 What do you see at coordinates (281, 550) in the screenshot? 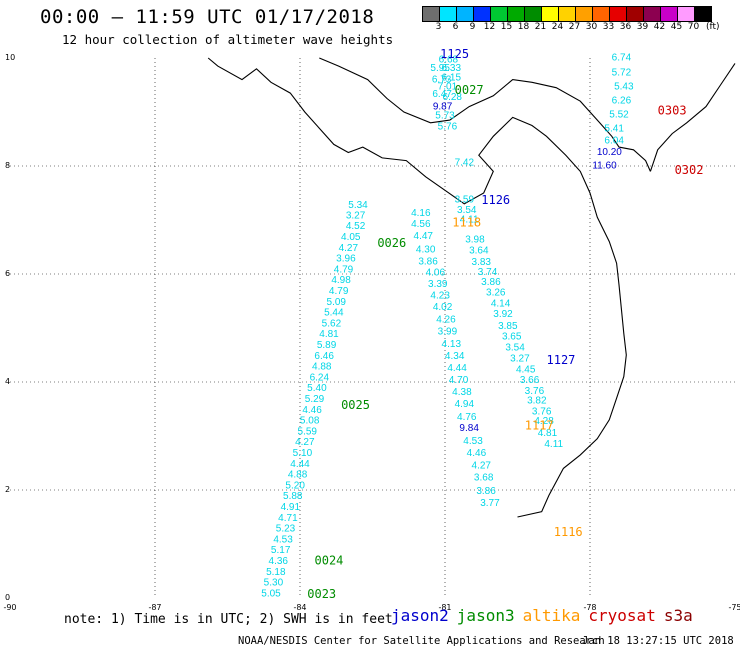
I see `wave-height-value: 5.17` at bounding box center [281, 550].